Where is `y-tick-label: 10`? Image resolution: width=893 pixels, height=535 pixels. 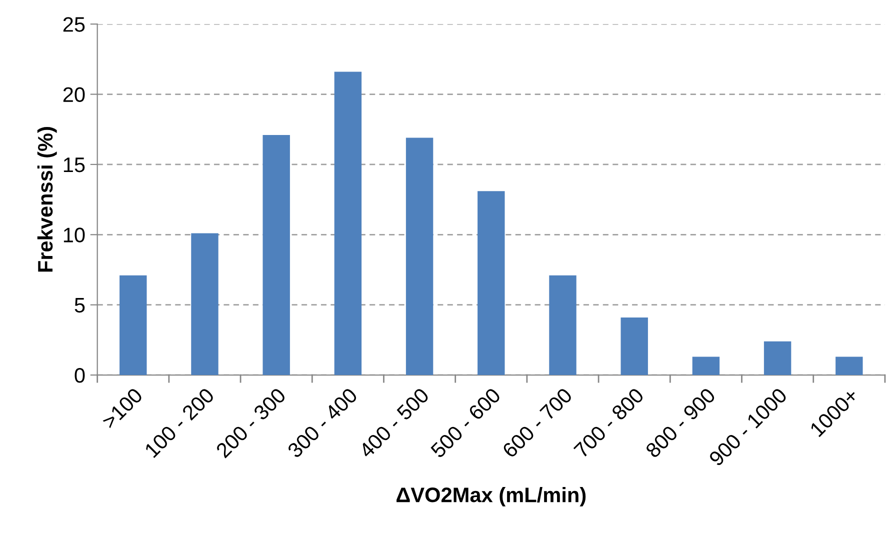
y-tick-label: 10 is located at coordinates (74, 235).